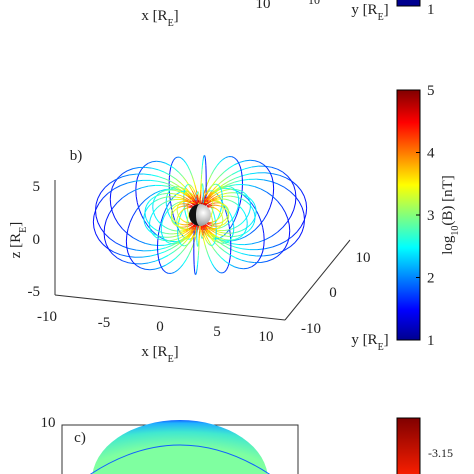 This screenshot has height=474, width=474. What do you see at coordinates (431, 216) in the screenshot?
I see `text: 3` at bounding box center [431, 216].